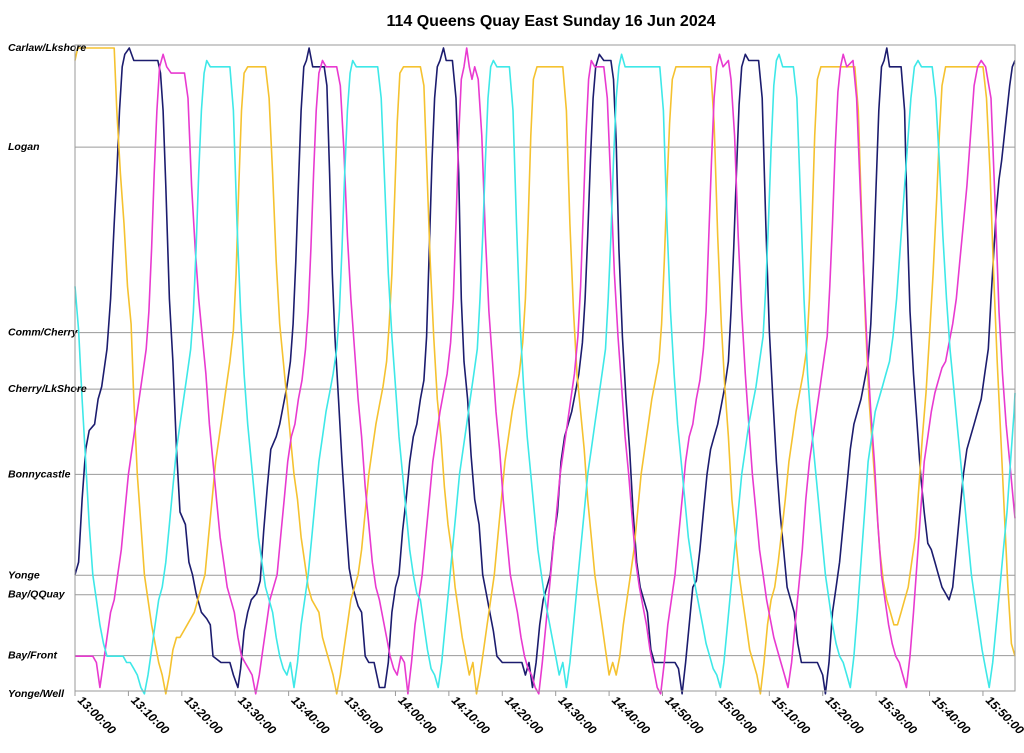  What do you see at coordinates (1003, 715) in the screenshot?
I see `x-tick-label: 15:50:00` at bounding box center [1003, 715].